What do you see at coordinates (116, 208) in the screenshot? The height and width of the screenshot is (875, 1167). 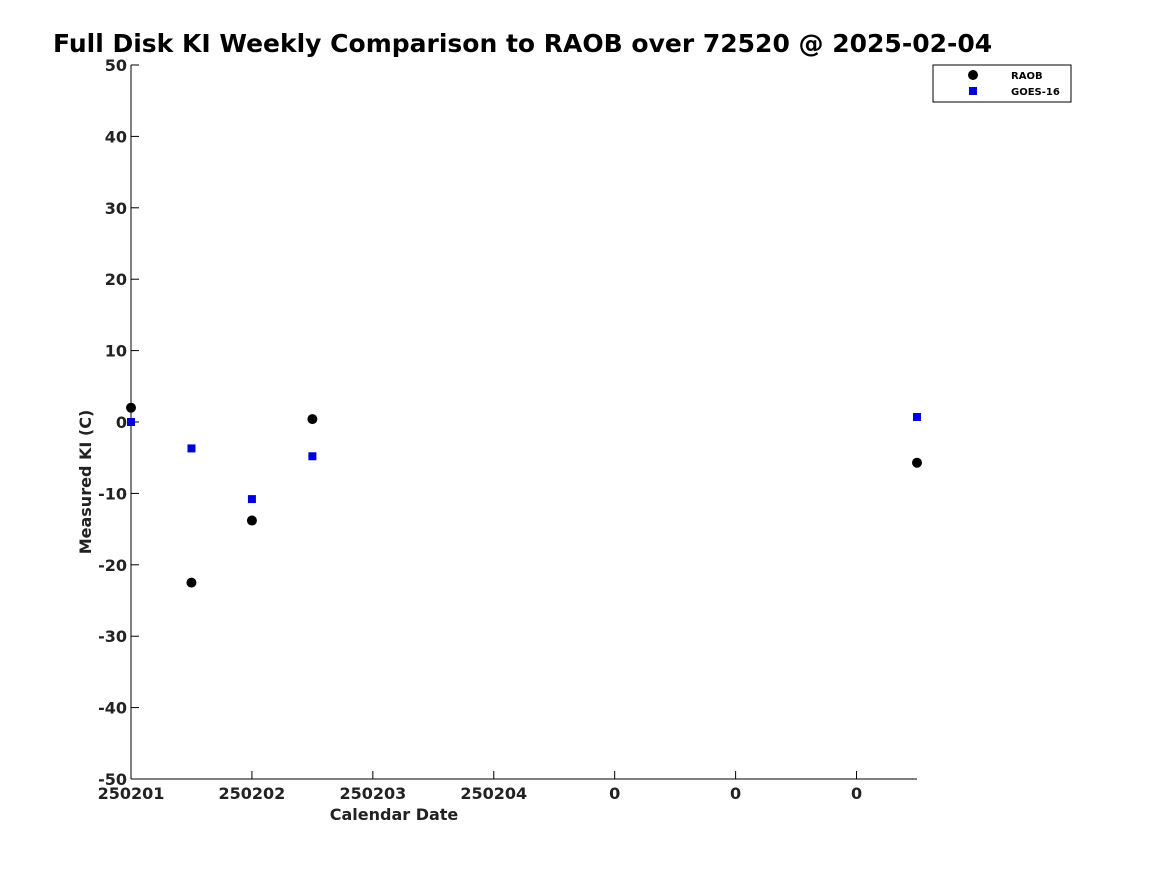 I see `y-tick-label: 30` at bounding box center [116, 208].